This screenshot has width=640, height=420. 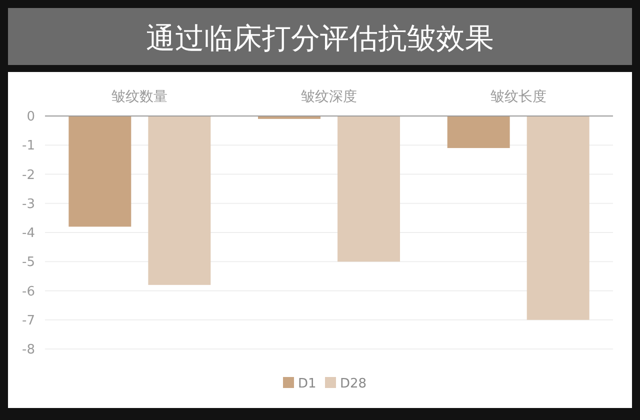 What do you see at coordinates (320, 38) in the screenshot?
I see `chart-title: 通过临床打分评估抗皱效果` at bounding box center [320, 38].